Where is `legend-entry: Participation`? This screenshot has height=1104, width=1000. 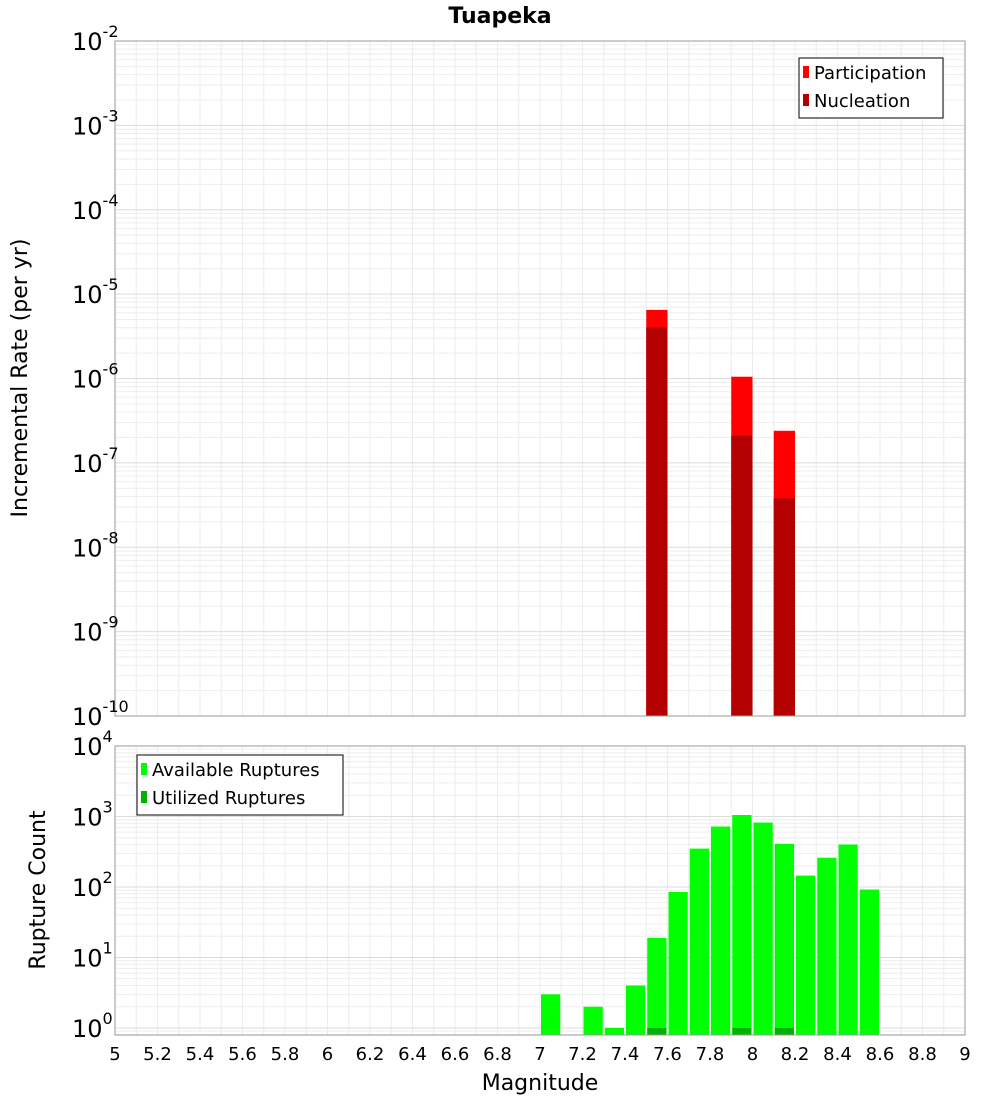 legend-entry: Participation is located at coordinates (870, 73).